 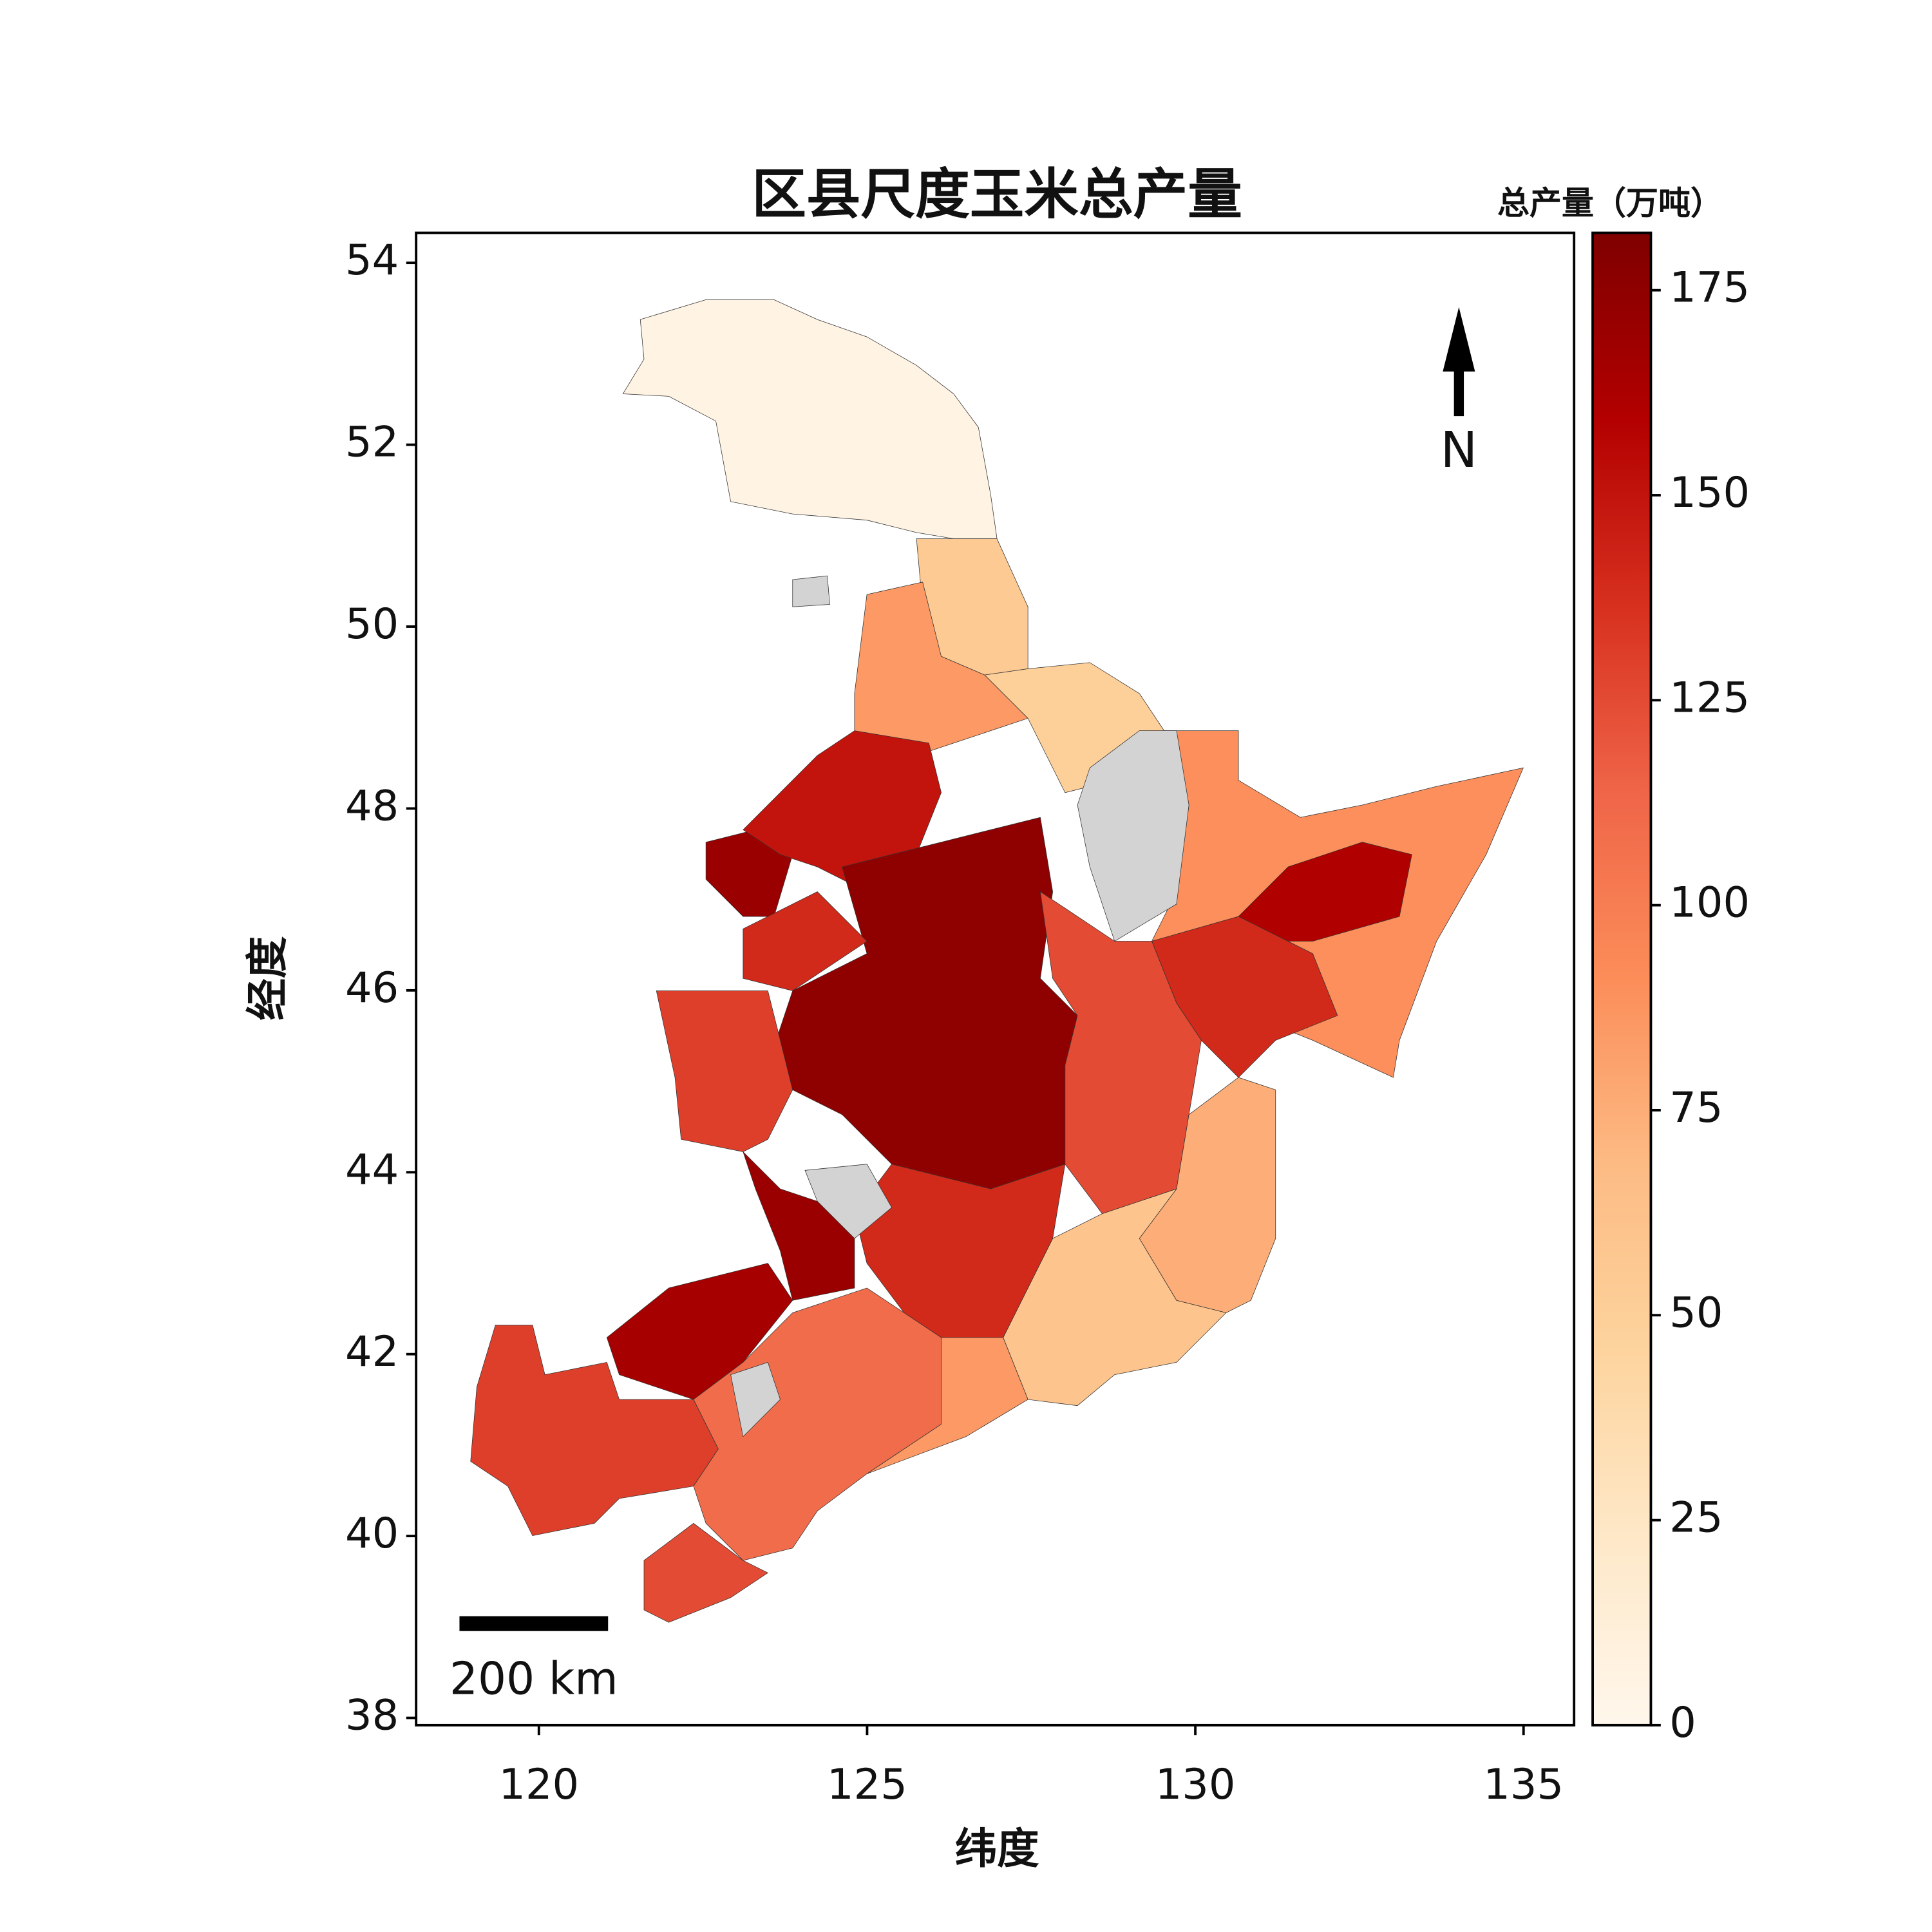 What do you see at coordinates (372, 987) in the screenshot?
I see `y-tick-label: 46` at bounding box center [372, 987].